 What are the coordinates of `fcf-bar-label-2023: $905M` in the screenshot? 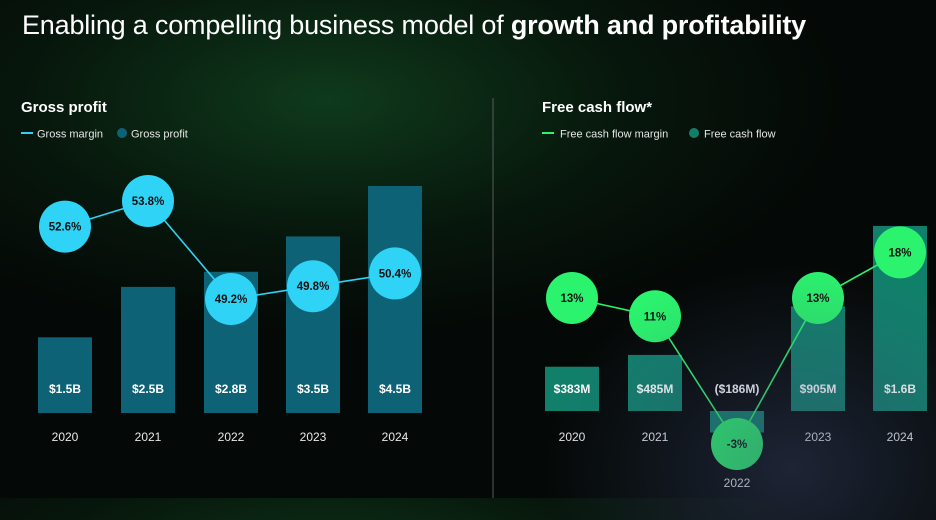 It's located at (818, 389).